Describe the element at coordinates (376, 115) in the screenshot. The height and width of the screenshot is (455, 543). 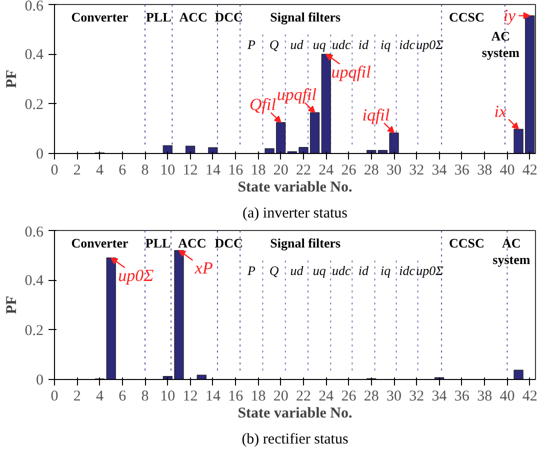
I see `annotation: iqfil` at that location.